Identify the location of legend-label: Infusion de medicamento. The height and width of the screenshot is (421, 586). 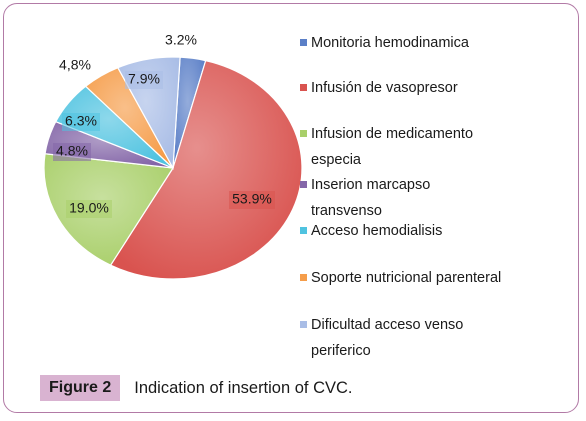
(392, 134).